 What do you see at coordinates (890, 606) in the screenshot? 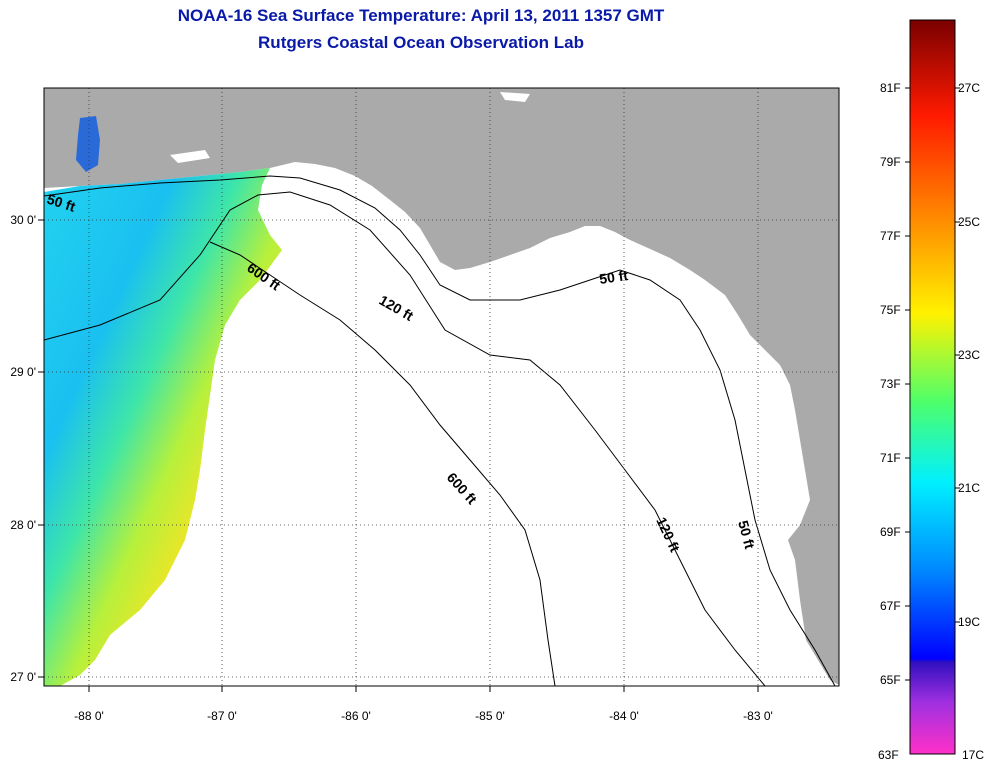
I see `colorbar-label-67f: 67F` at bounding box center [890, 606].